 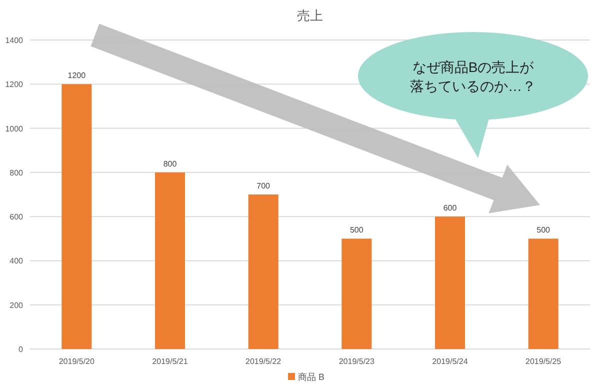 What do you see at coordinates (21, 349) in the screenshot?
I see `y-tick-label: 0` at bounding box center [21, 349].